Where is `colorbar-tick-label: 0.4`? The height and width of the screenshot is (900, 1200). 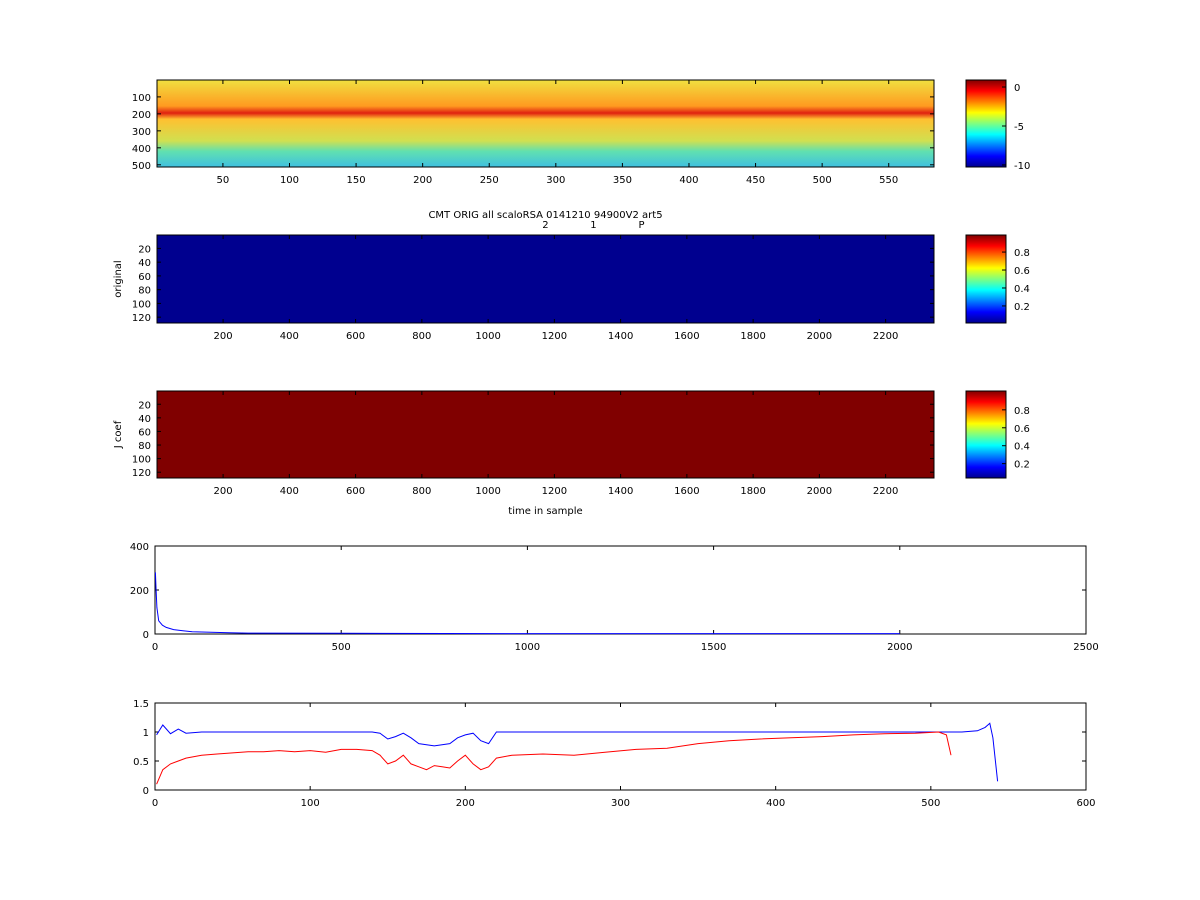 colorbar-tick-label: 0.4 is located at coordinates (1022, 289).